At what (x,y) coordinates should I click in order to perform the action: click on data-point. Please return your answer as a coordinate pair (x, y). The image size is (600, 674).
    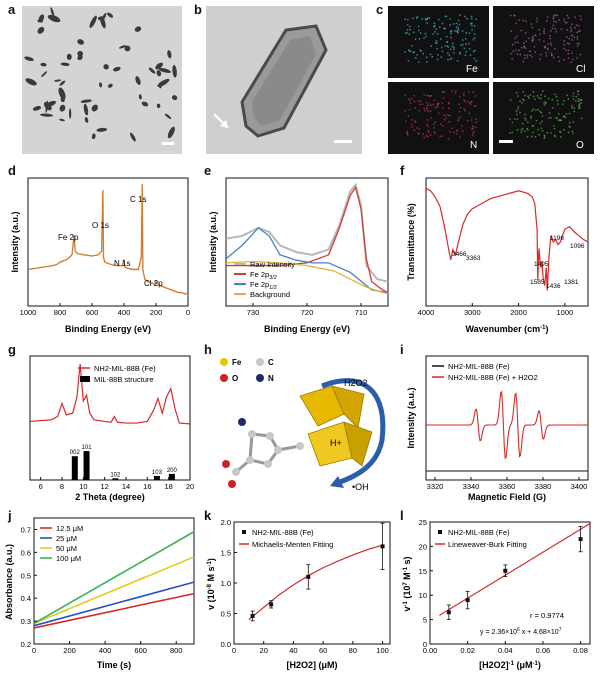
    Looking at the image, I should click on (505, 570).